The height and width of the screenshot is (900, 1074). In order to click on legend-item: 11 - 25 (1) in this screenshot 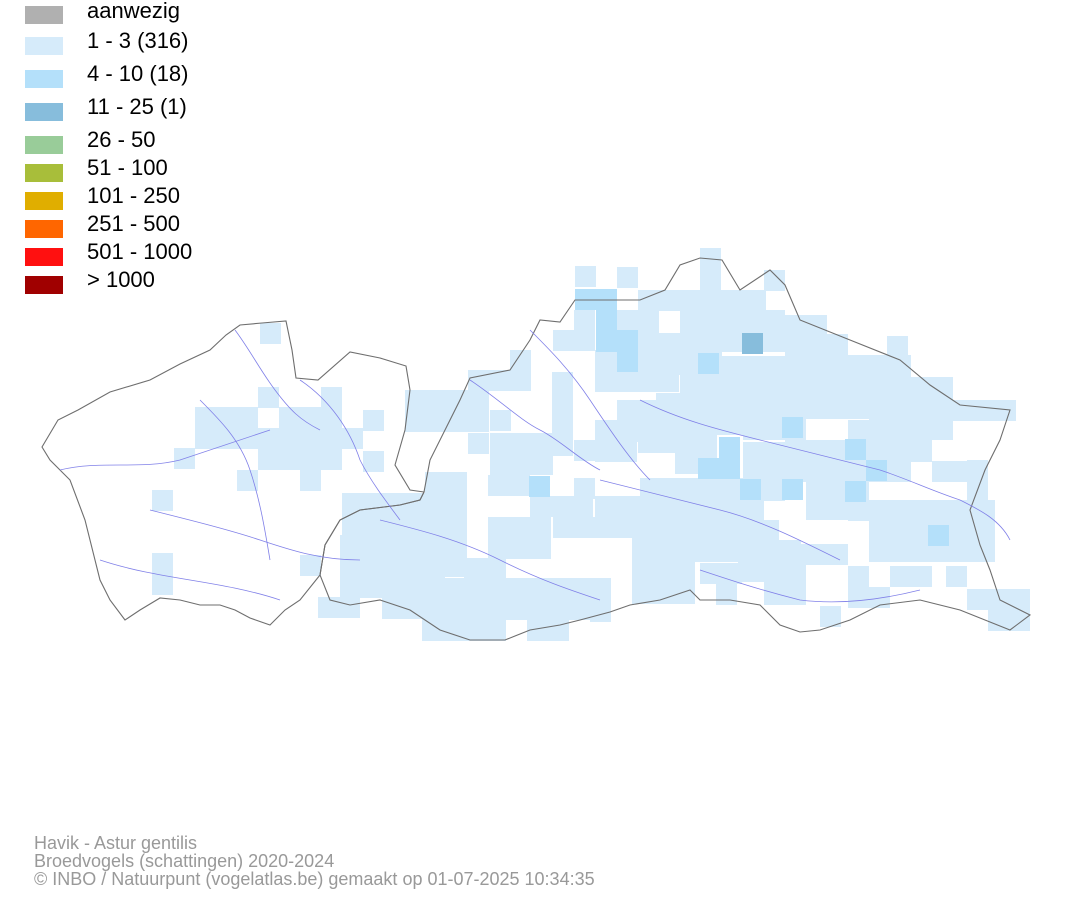, I will do `click(145, 110)`.